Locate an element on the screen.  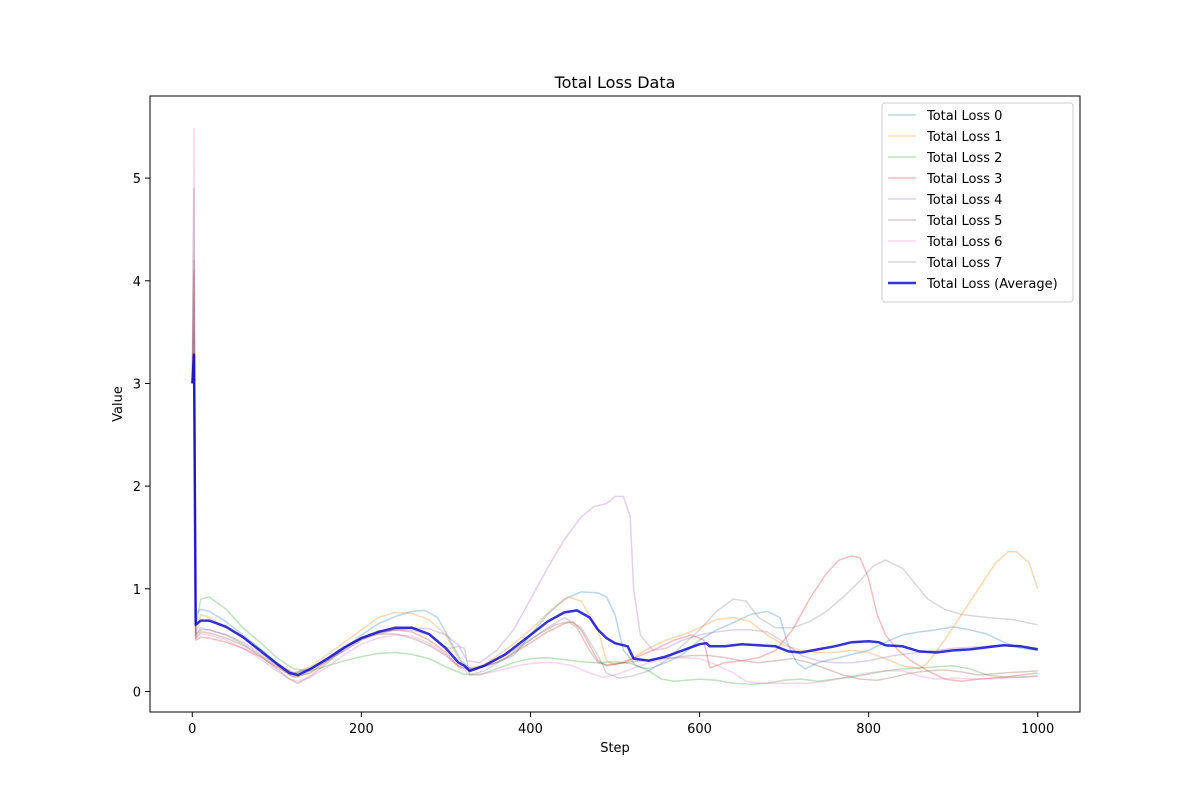
y-tick-label: 5 is located at coordinates (137, 179).